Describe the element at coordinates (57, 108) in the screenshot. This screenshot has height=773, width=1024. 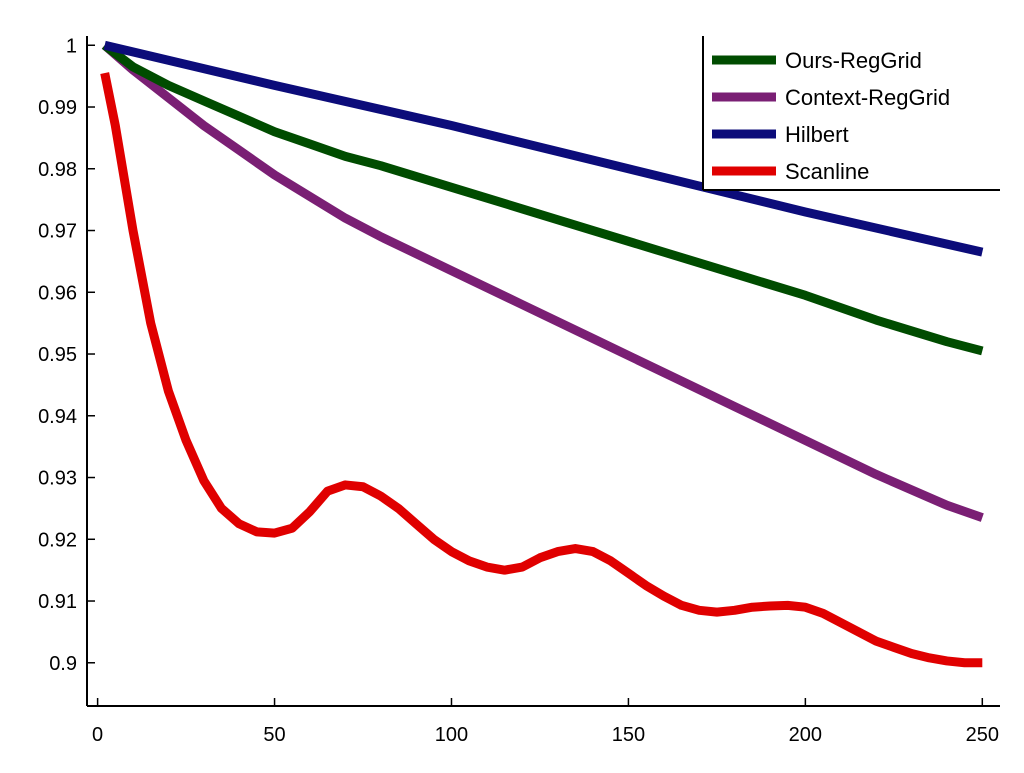
I see `y-tick-label: 0.99` at that location.